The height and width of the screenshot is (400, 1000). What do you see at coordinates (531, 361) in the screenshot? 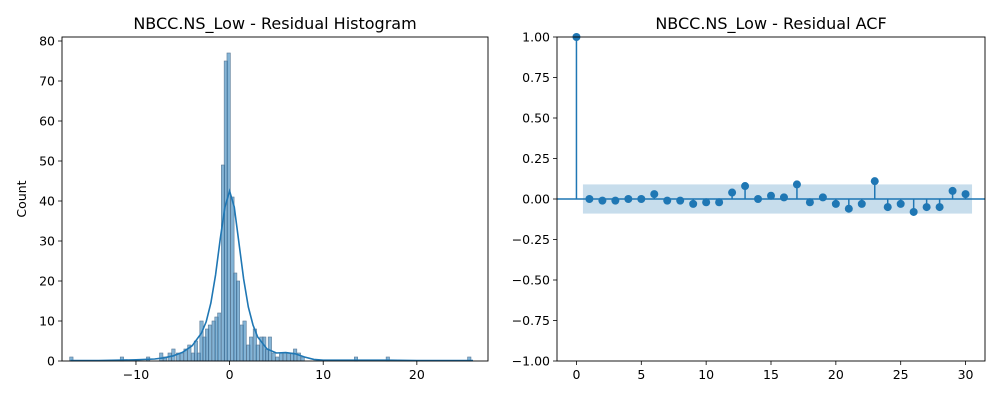
I see `y-tick-label: −1.00` at bounding box center [531, 361].